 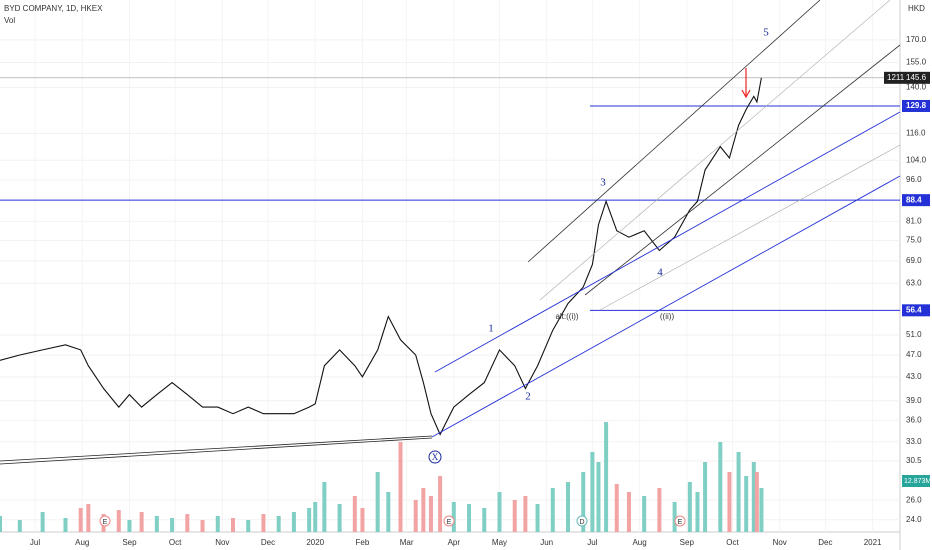 I want to click on y-tick-label: 104.0, so click(x=916, y=159).